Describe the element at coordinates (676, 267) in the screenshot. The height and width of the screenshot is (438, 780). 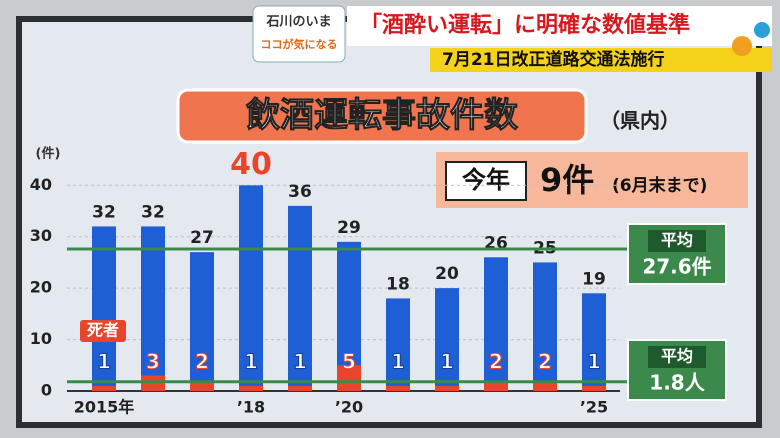
I see `reference-value: 27.6件` at that location.